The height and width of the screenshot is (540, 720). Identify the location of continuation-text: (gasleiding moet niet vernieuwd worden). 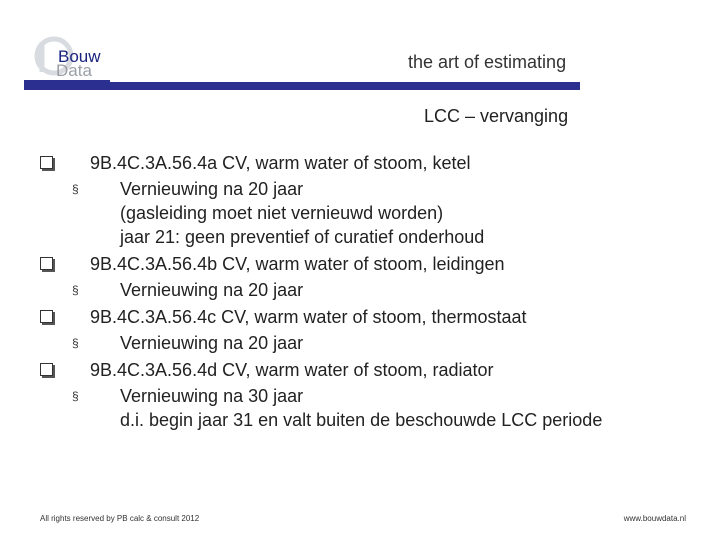
(282, 213).